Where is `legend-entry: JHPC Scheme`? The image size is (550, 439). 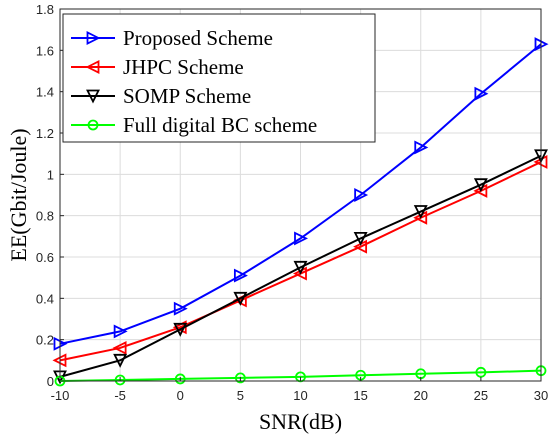
legend-entry: JHPC Scheme is located at coordinates (157, 67).